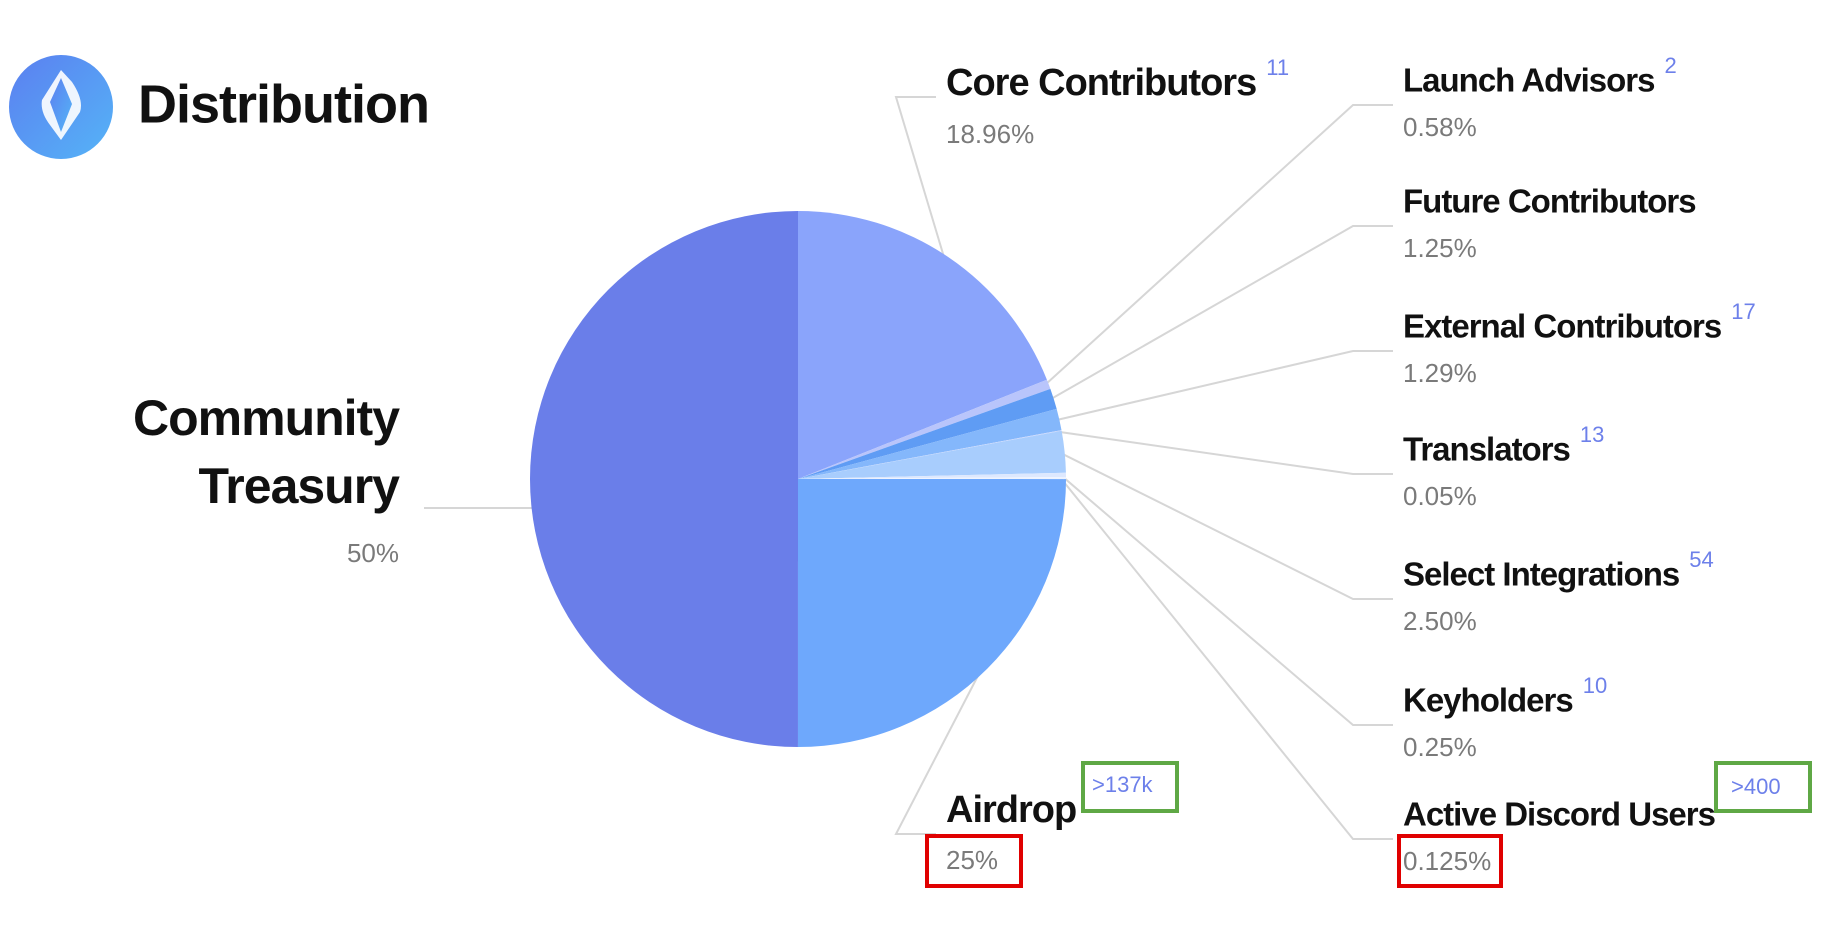 The image size is (1824, 930). What do you see at coordinates (1743, 311) in the screenshot?
I see `count-label: 17` at bounding box center [1743, 311].